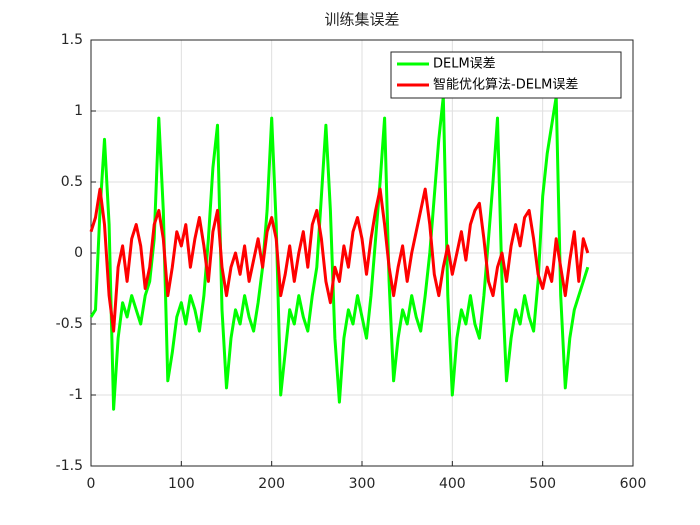 The width and height of the screenshot is (700, 525). Describe the element at coordinates (542, 484) in the screenshot. I see `x-tick-label: 500` at that location.